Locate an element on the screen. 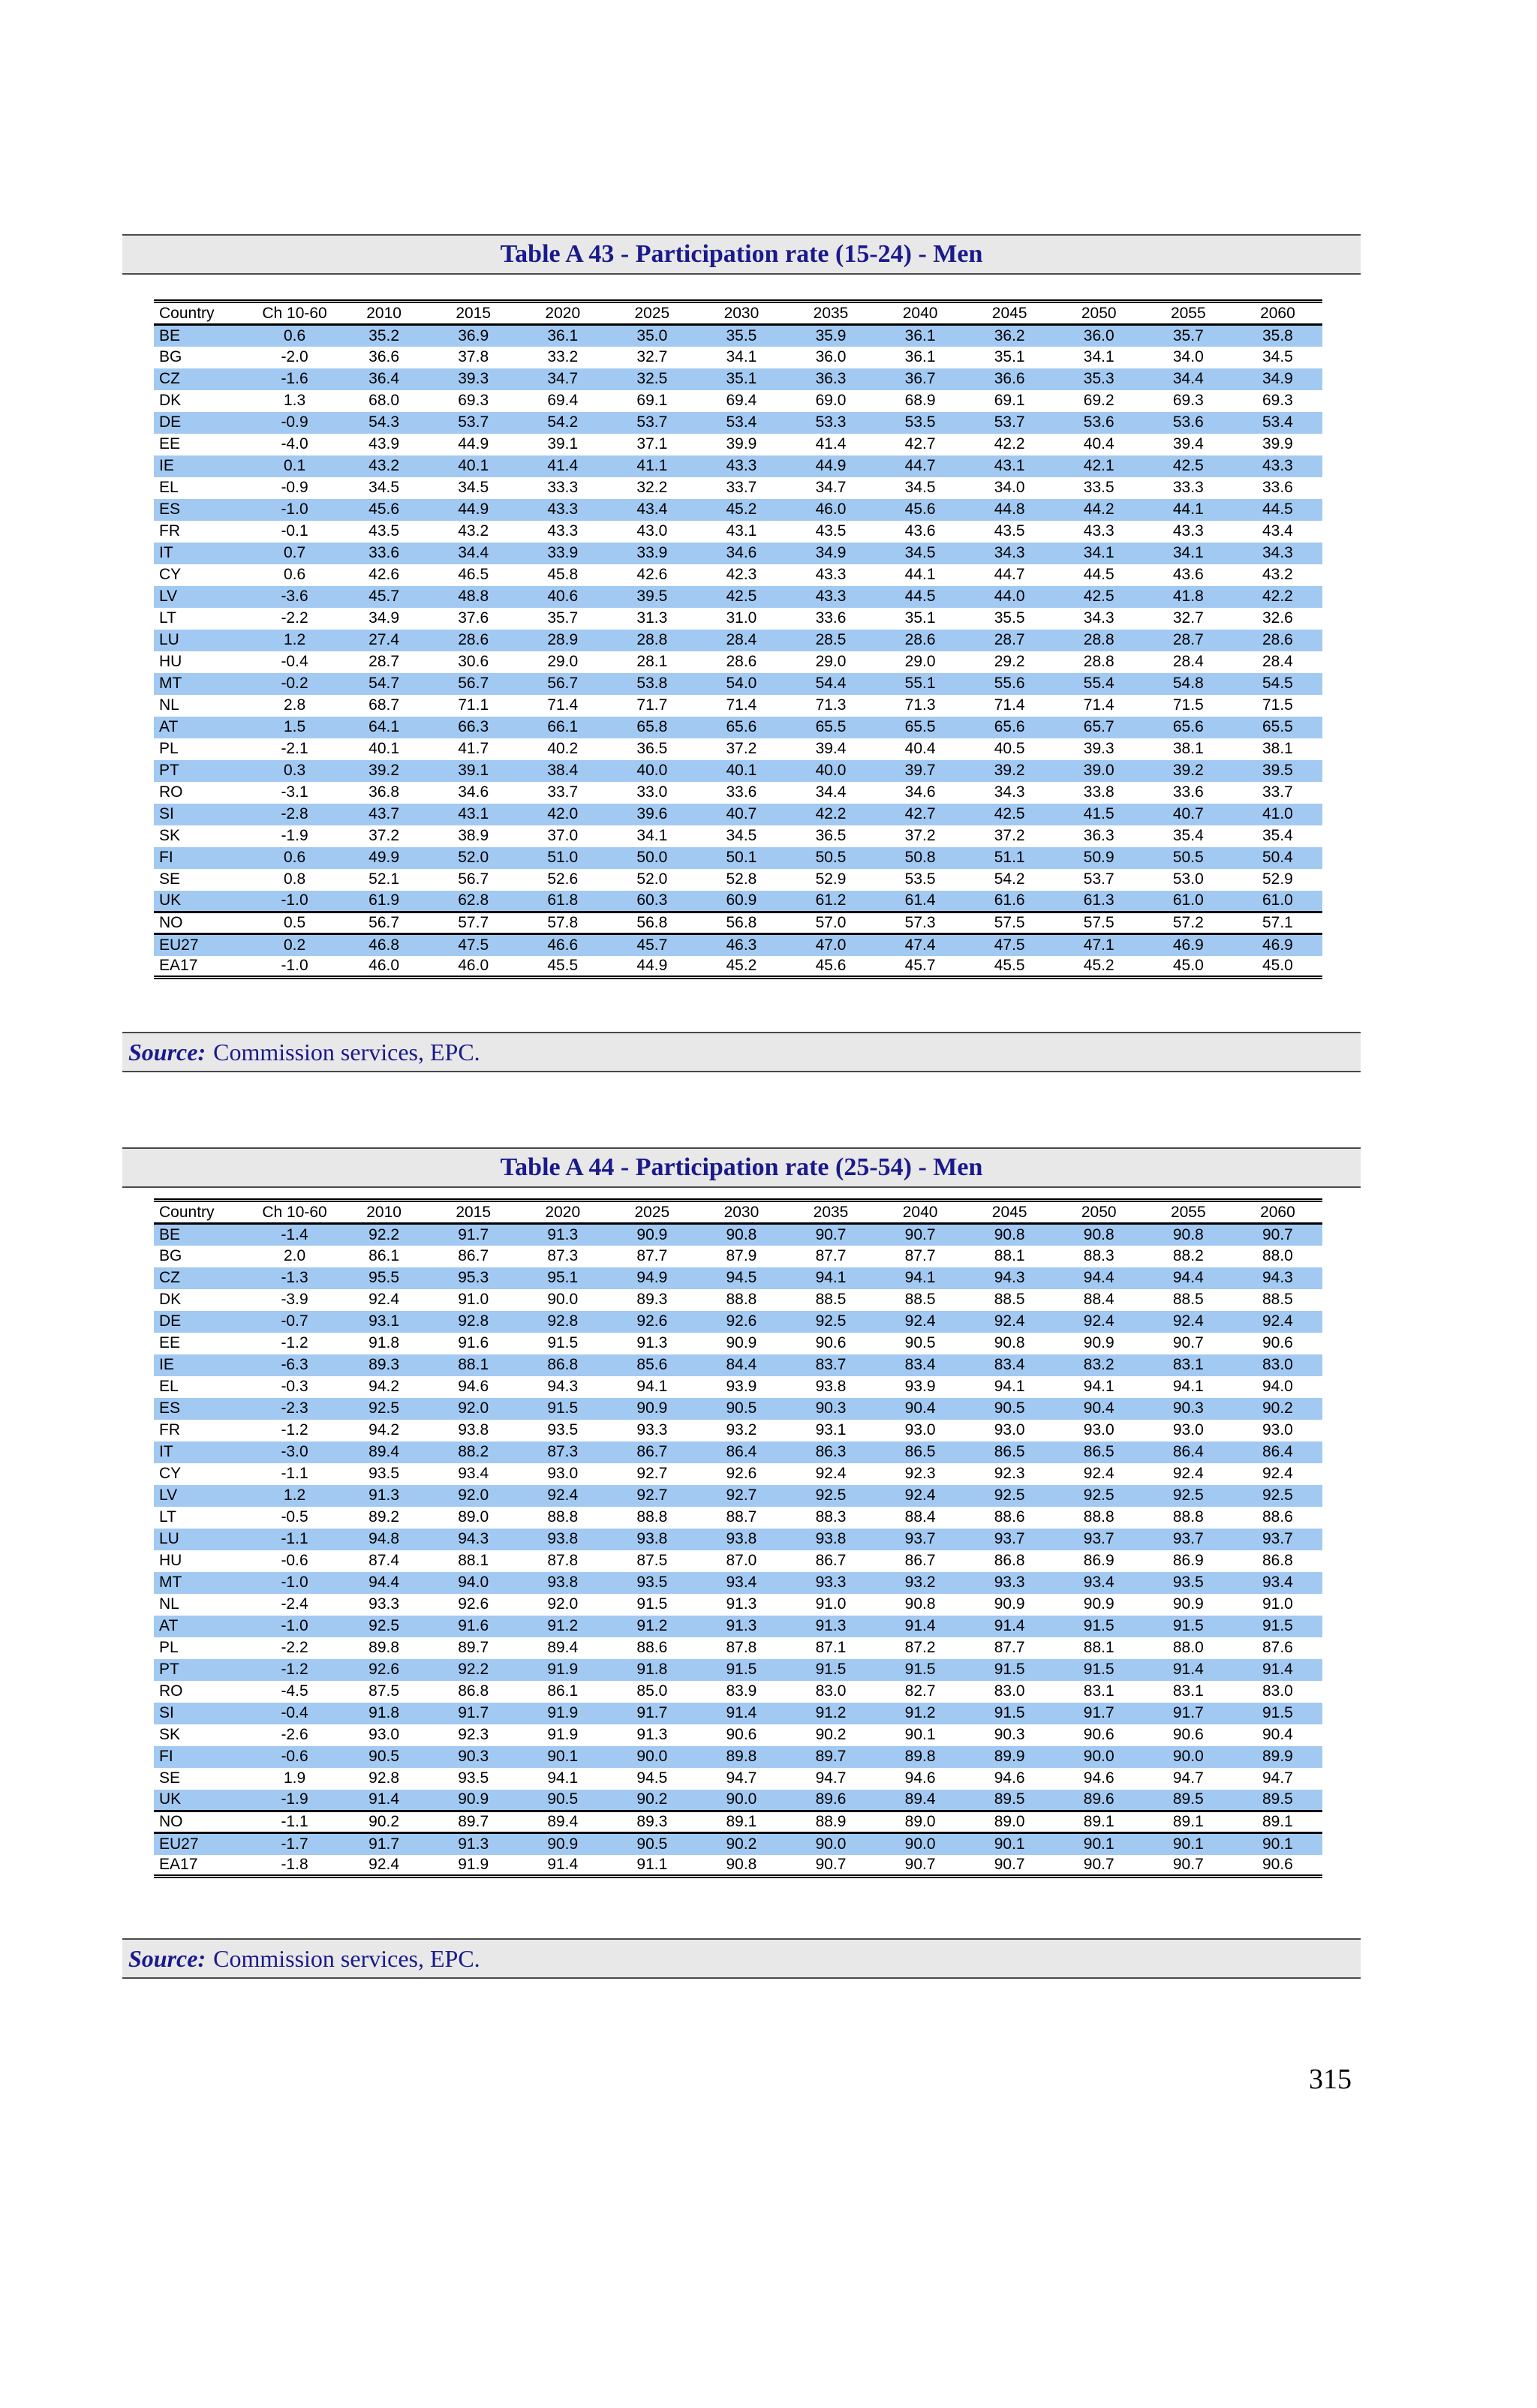 The height and width of the screenshot is (2408, 1537). value-cell: 93.3 is located at coordinates (652, 1430).